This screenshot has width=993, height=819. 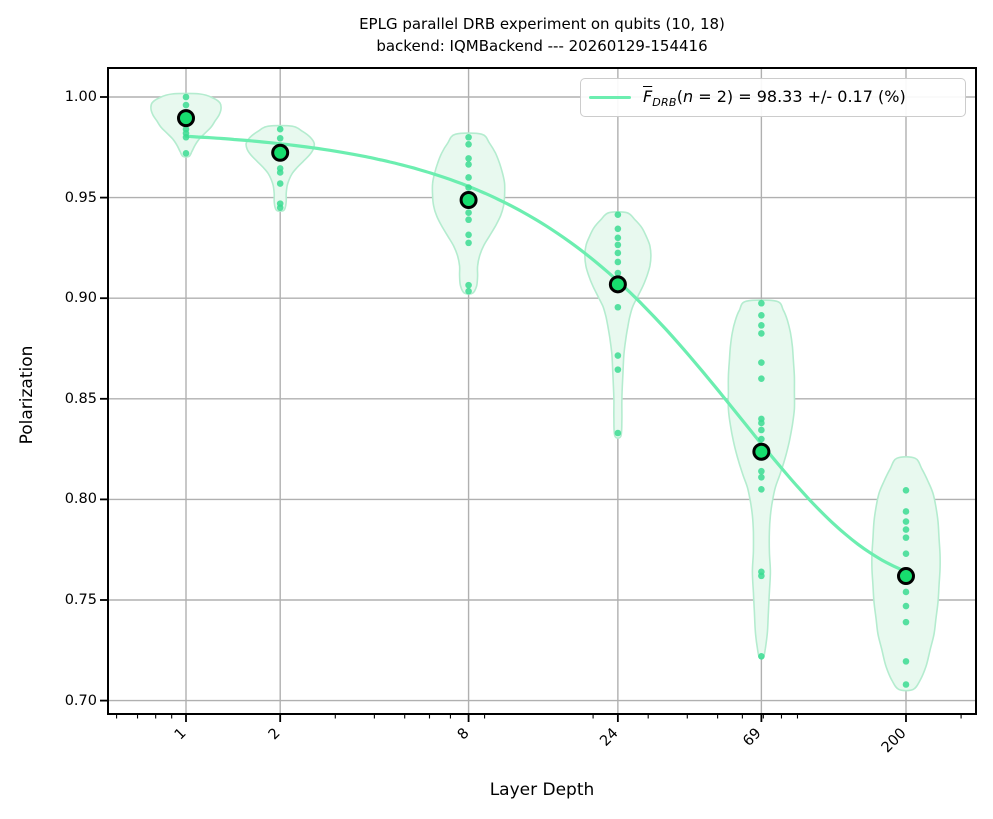 I want to click on y-tick-label-0.90: 0.90, so click(x=80, y=298).